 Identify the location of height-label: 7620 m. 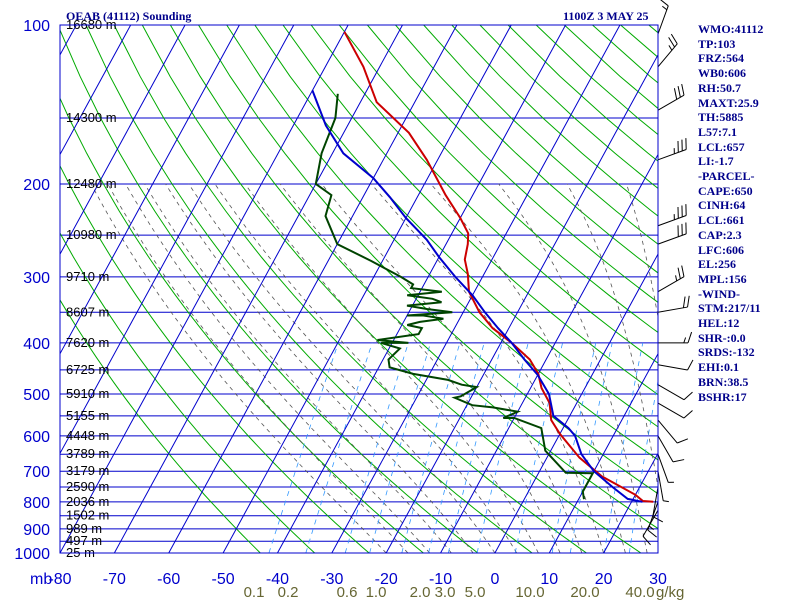
(87, 342).